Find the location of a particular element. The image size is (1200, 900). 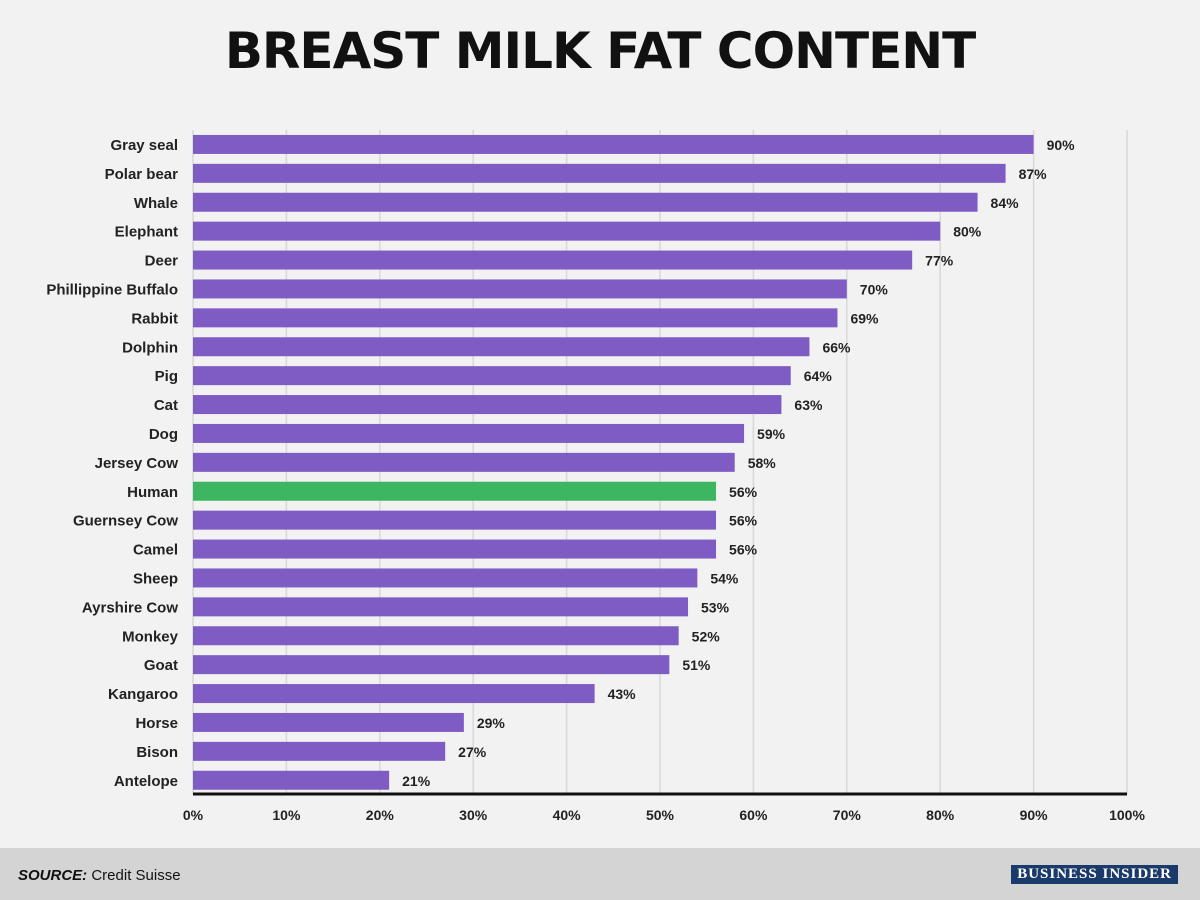

chart-title: BREAST MILK FAT CONTENT is located at coordinates (600, 51).